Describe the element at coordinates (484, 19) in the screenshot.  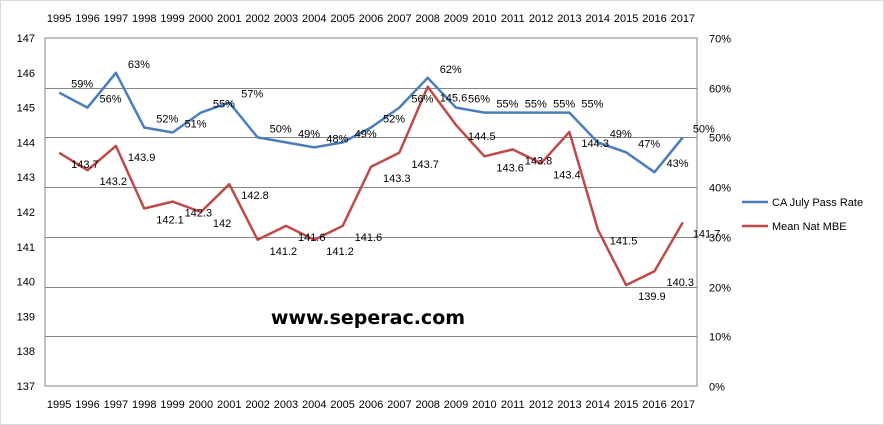
I see `x-top-tick-label: 2010` at that location.